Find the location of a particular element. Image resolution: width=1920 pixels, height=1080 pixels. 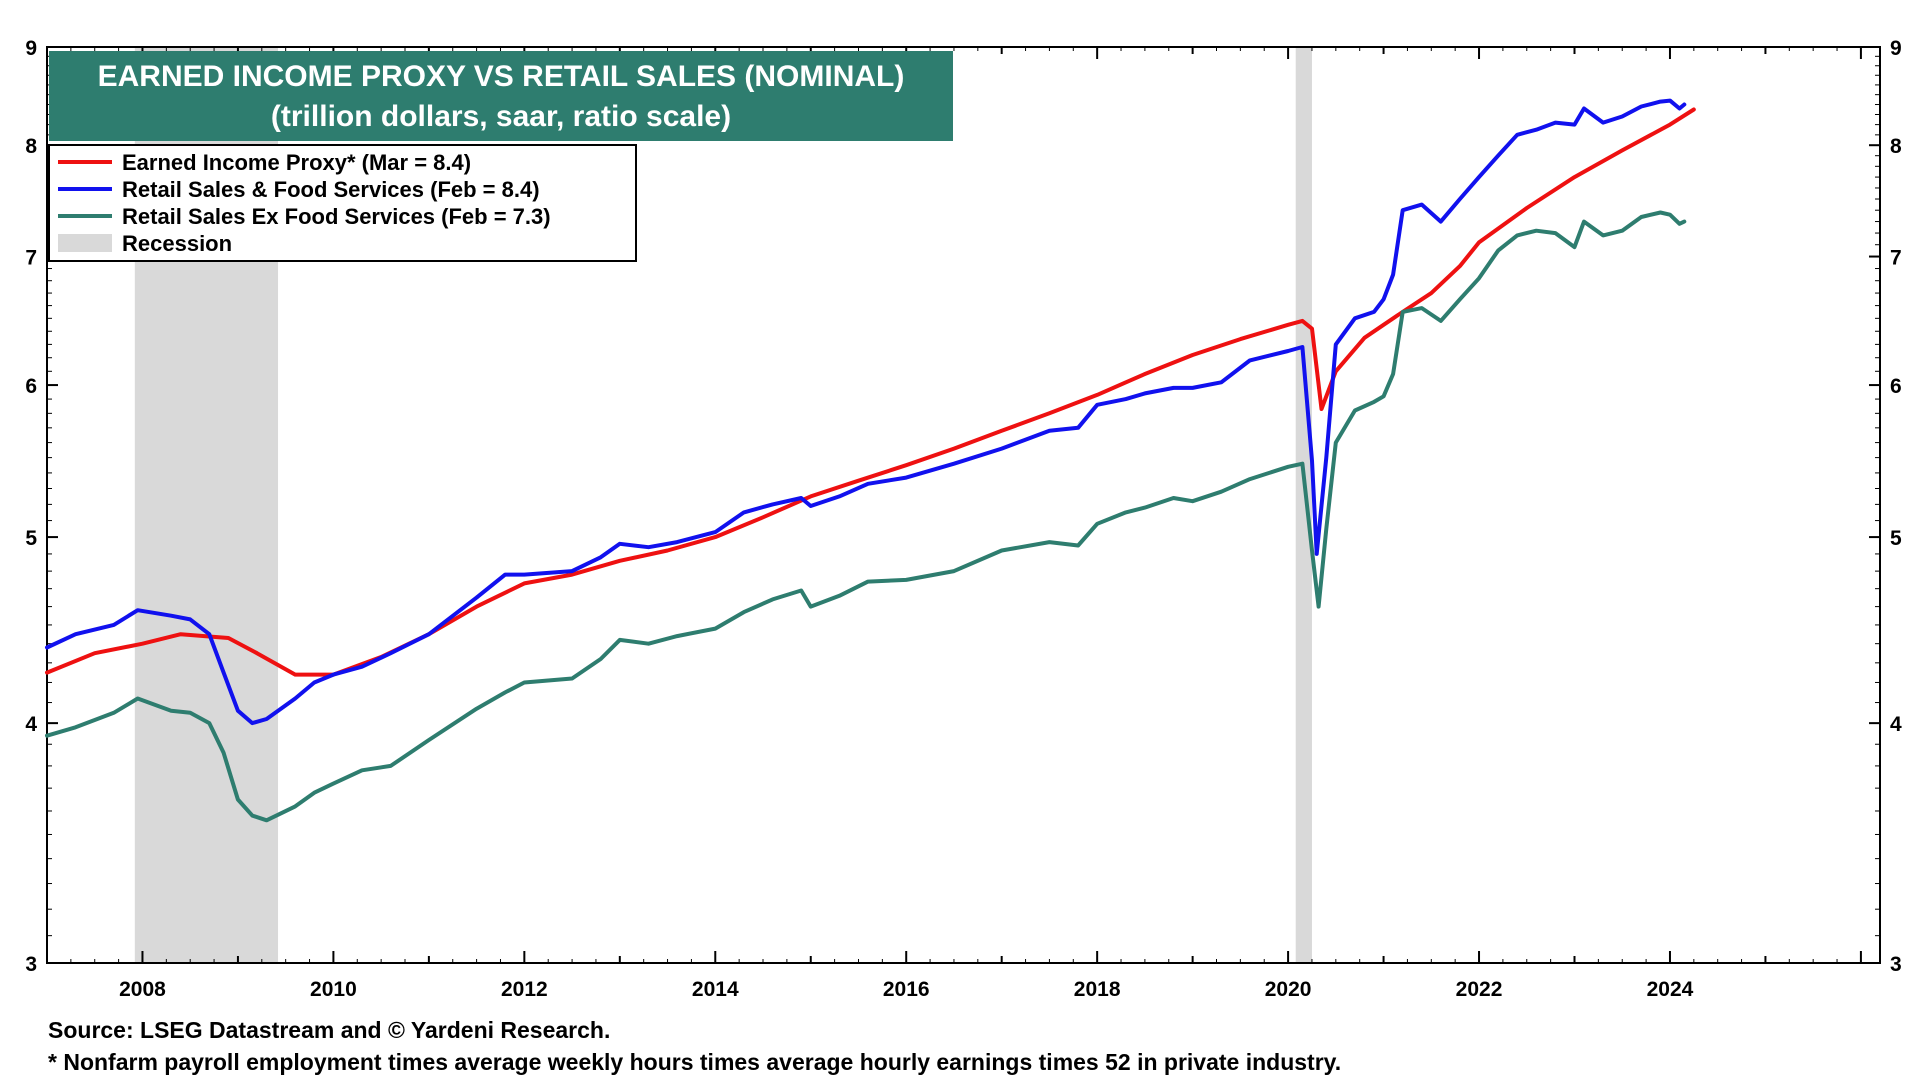

legend-frame is located at coordinates (342, 203).